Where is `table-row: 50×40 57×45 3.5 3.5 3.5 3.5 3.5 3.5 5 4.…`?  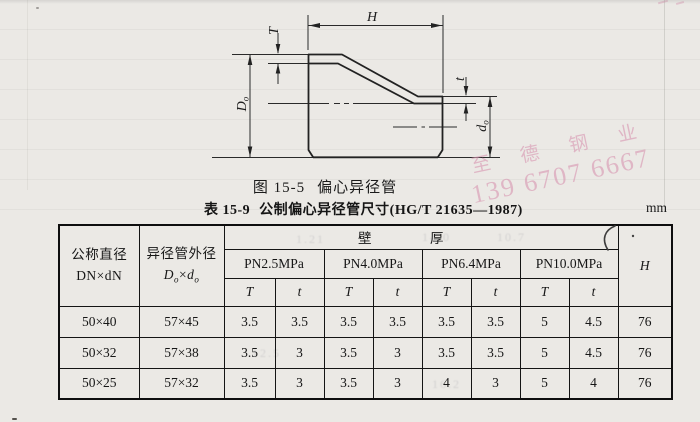
table-row: 50×40 57×45 3.5 3.5 3.5 3.5 3.5 3.5 5 4.… is located at coordinates (365, 321).